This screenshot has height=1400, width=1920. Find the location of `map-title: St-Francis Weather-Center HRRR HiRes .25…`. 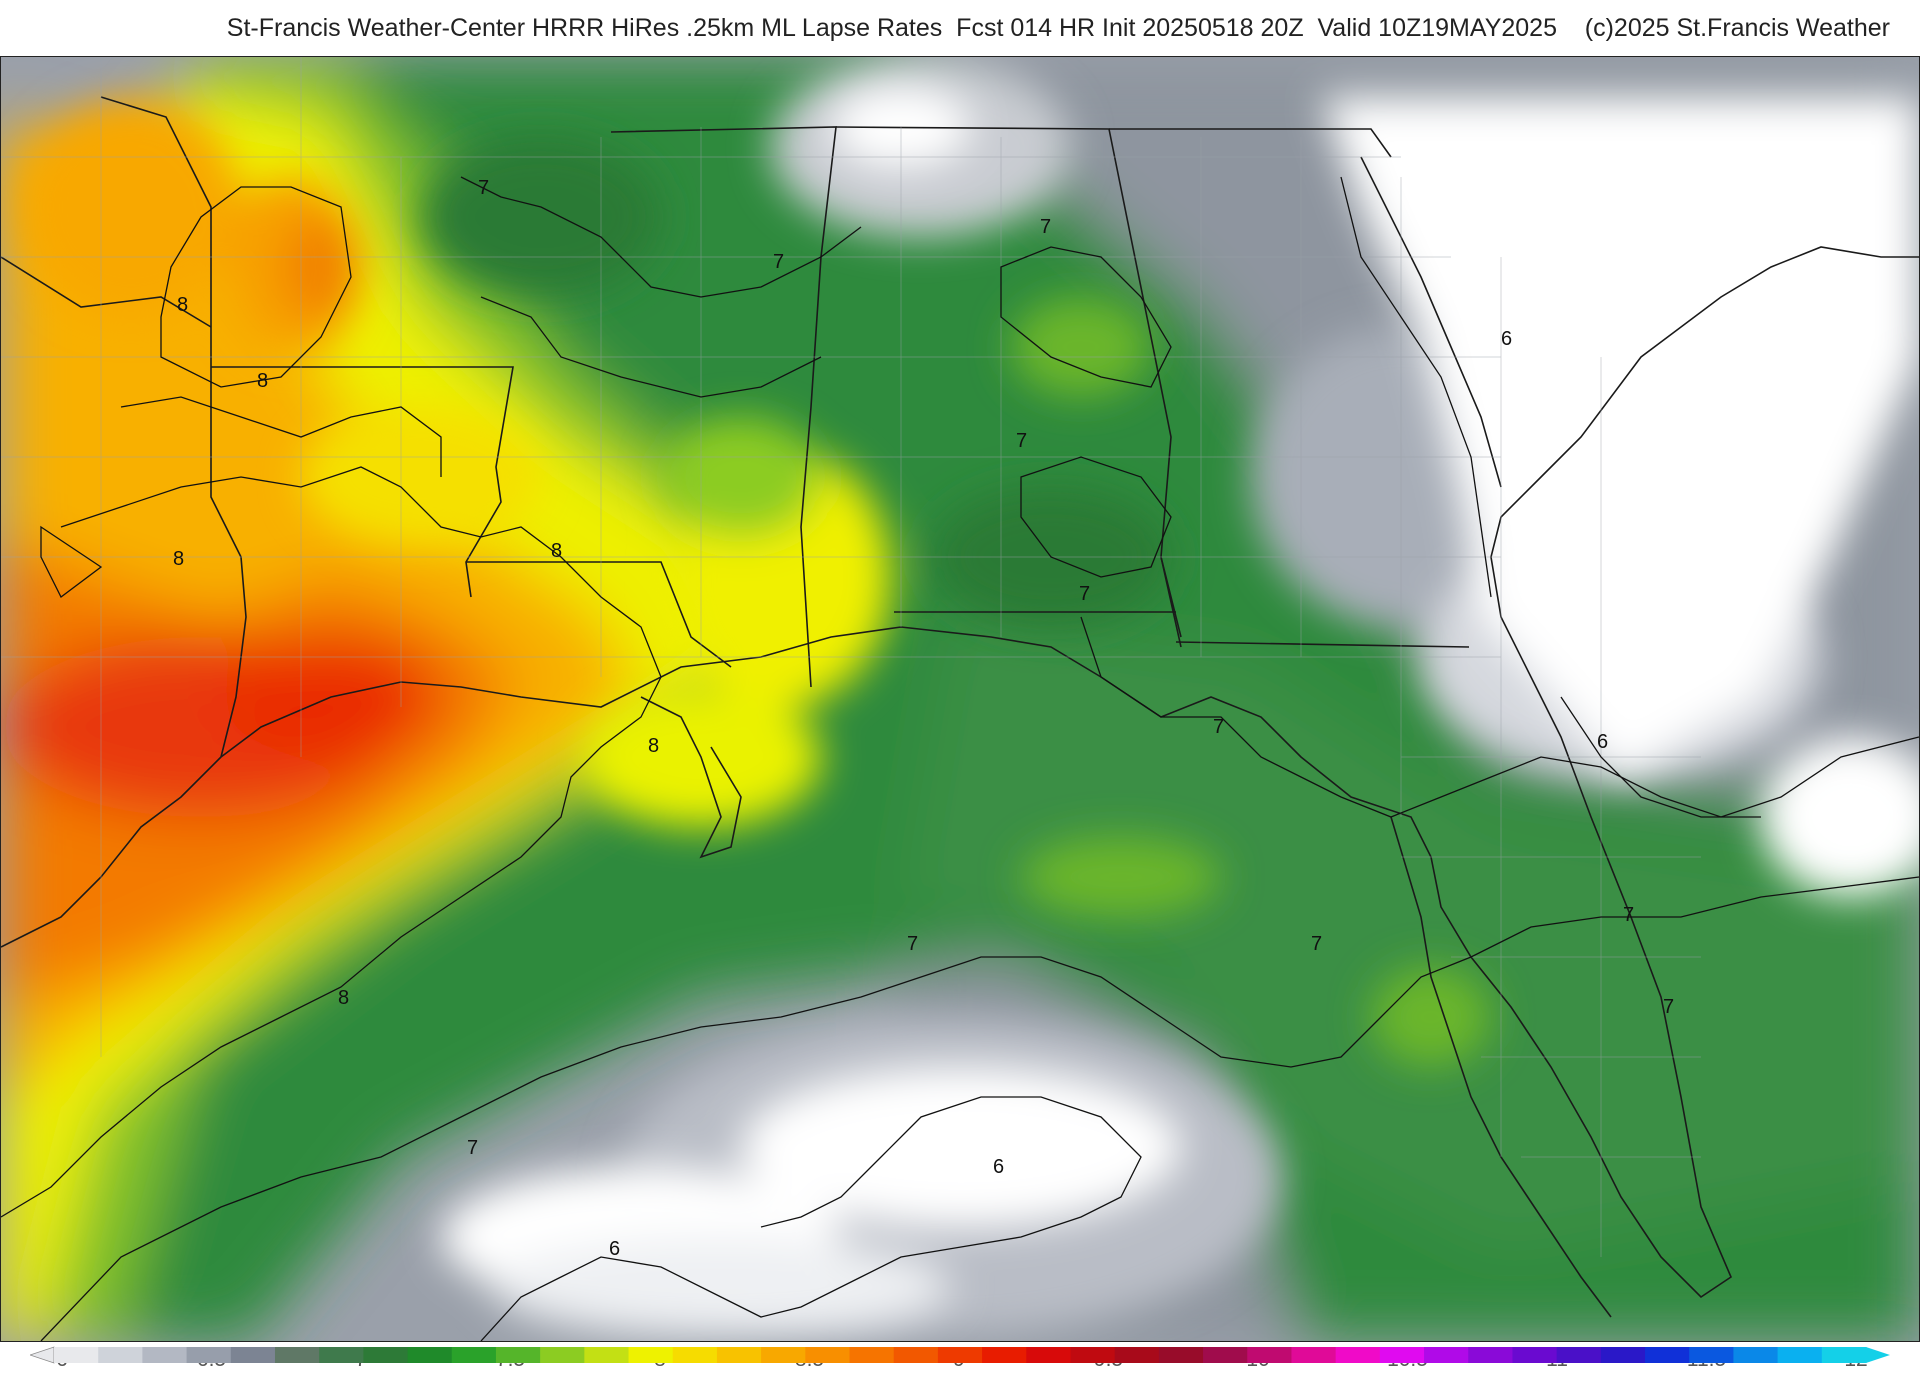

map-title: St-Francis Weather-Center HRRR HiRes .25… is located at coordinates (1058, 27).